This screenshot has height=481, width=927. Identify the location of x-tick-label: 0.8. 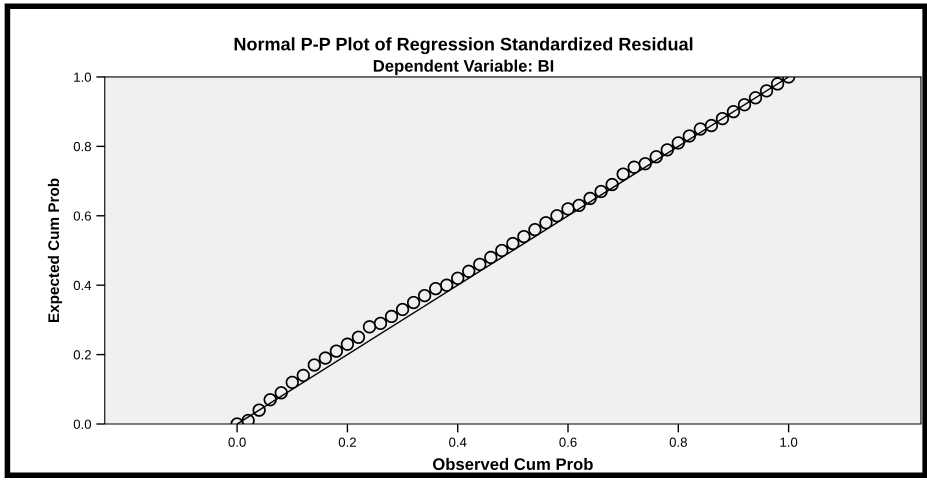
(678, 442).